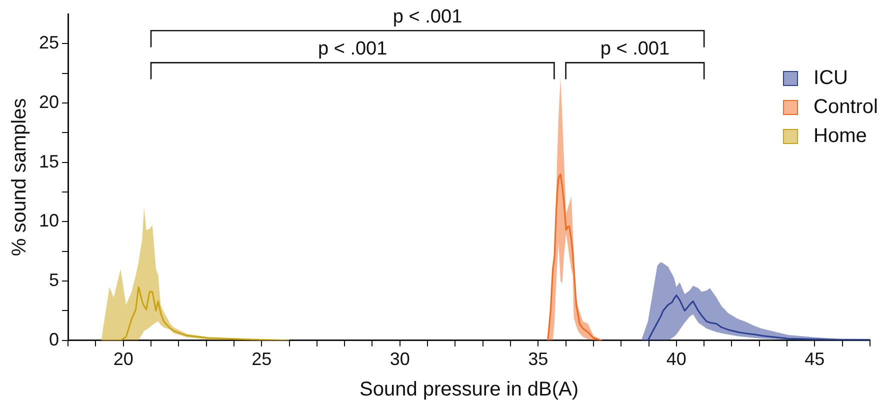  What do you see at coordinates (400, 359) in the screenshot?
I see `x-tick-label: 30` at bounding box center [400, 359].